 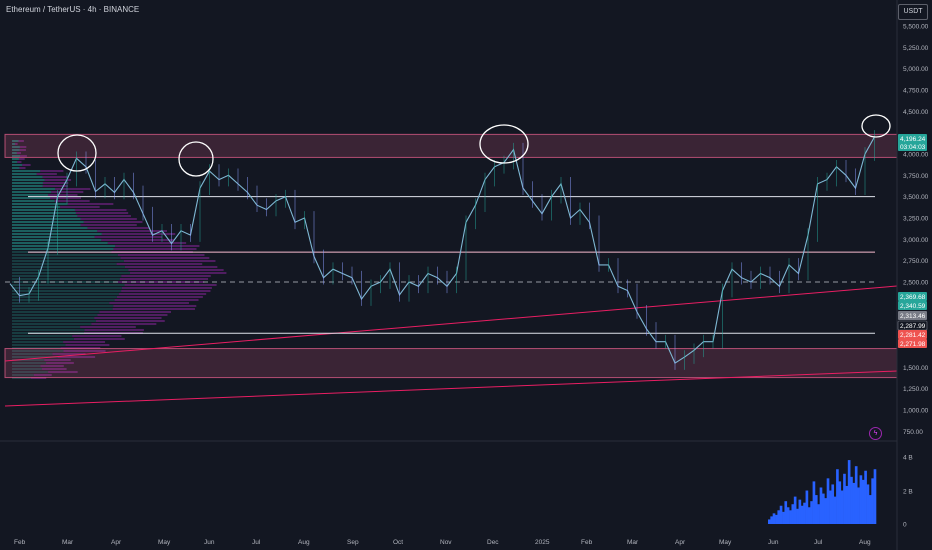 What do you see at coordinates (353, 542) in the screenshot?
I see `x-tick-label: Sep` at bounding box center [353, 542].